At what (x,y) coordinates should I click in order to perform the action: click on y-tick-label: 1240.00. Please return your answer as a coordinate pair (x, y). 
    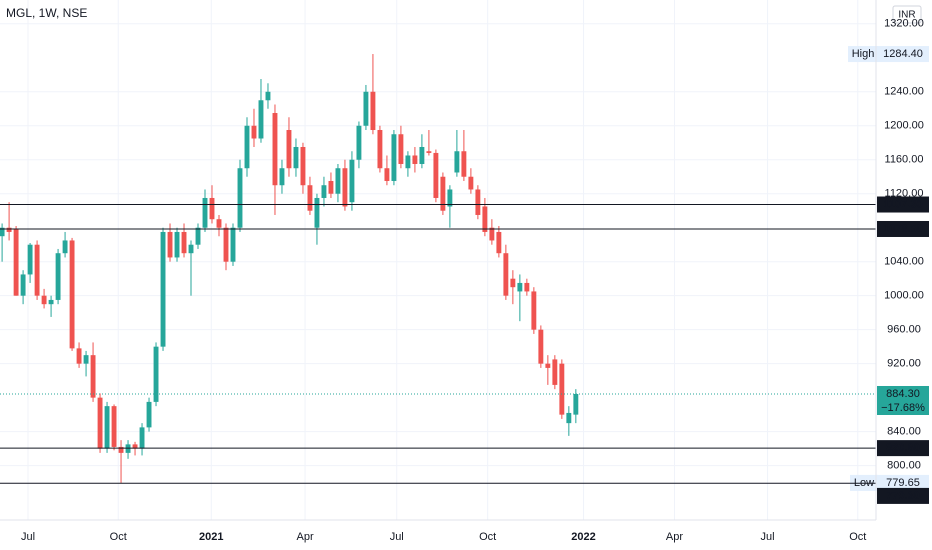
    Looking at the image, I should click on (904, 92).